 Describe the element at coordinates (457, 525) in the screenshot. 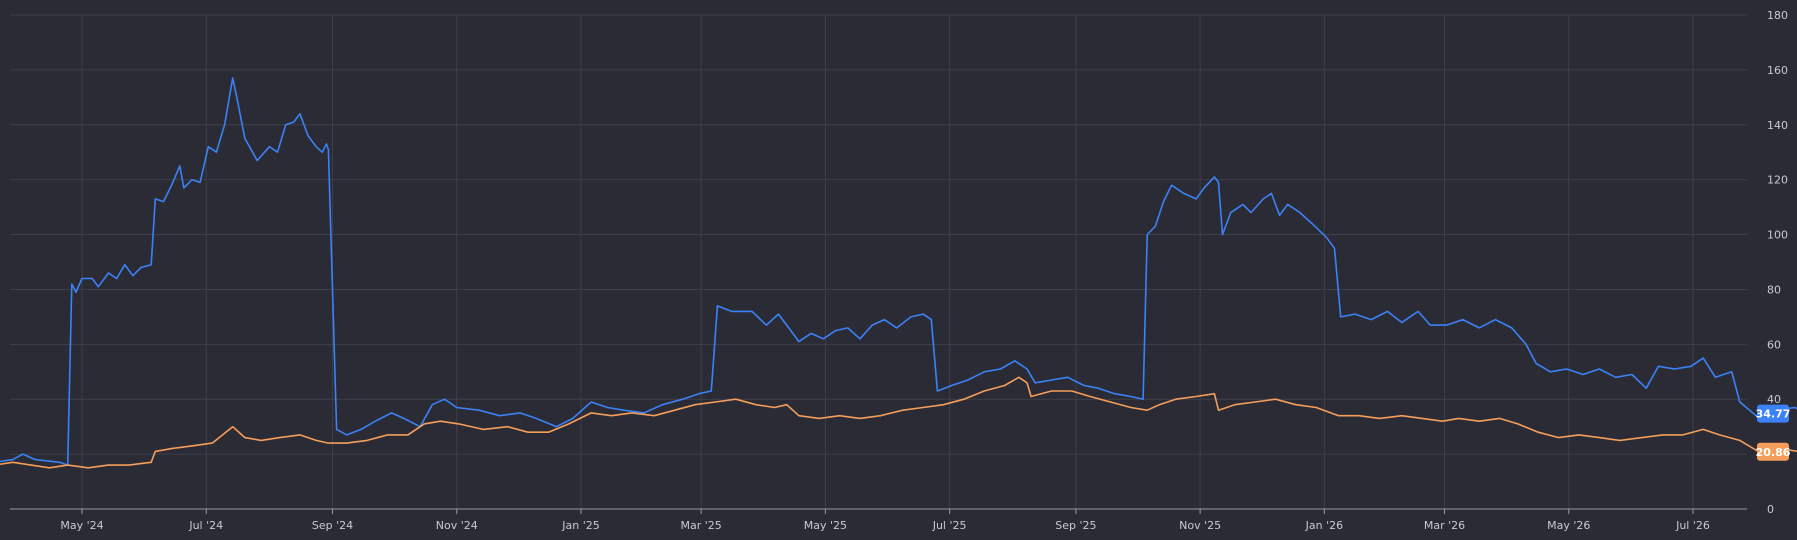

I see `x-tick-label: Nov '24` at that location.